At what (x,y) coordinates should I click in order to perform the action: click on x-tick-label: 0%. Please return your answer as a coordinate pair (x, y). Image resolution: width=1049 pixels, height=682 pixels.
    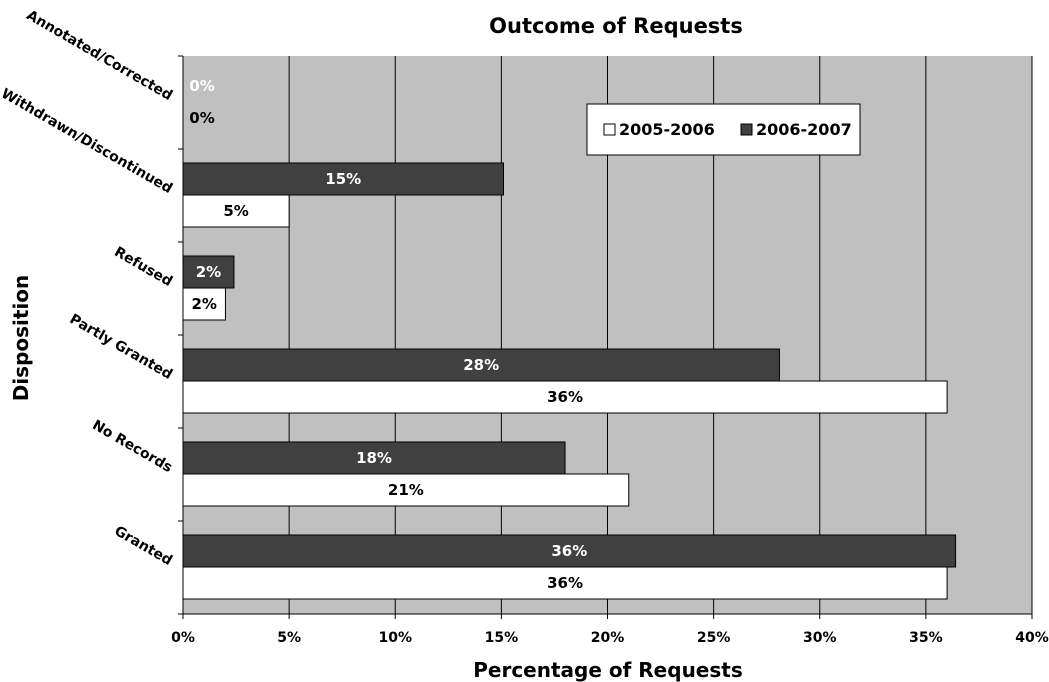
    Looking at the image, I should click on (183, 638).